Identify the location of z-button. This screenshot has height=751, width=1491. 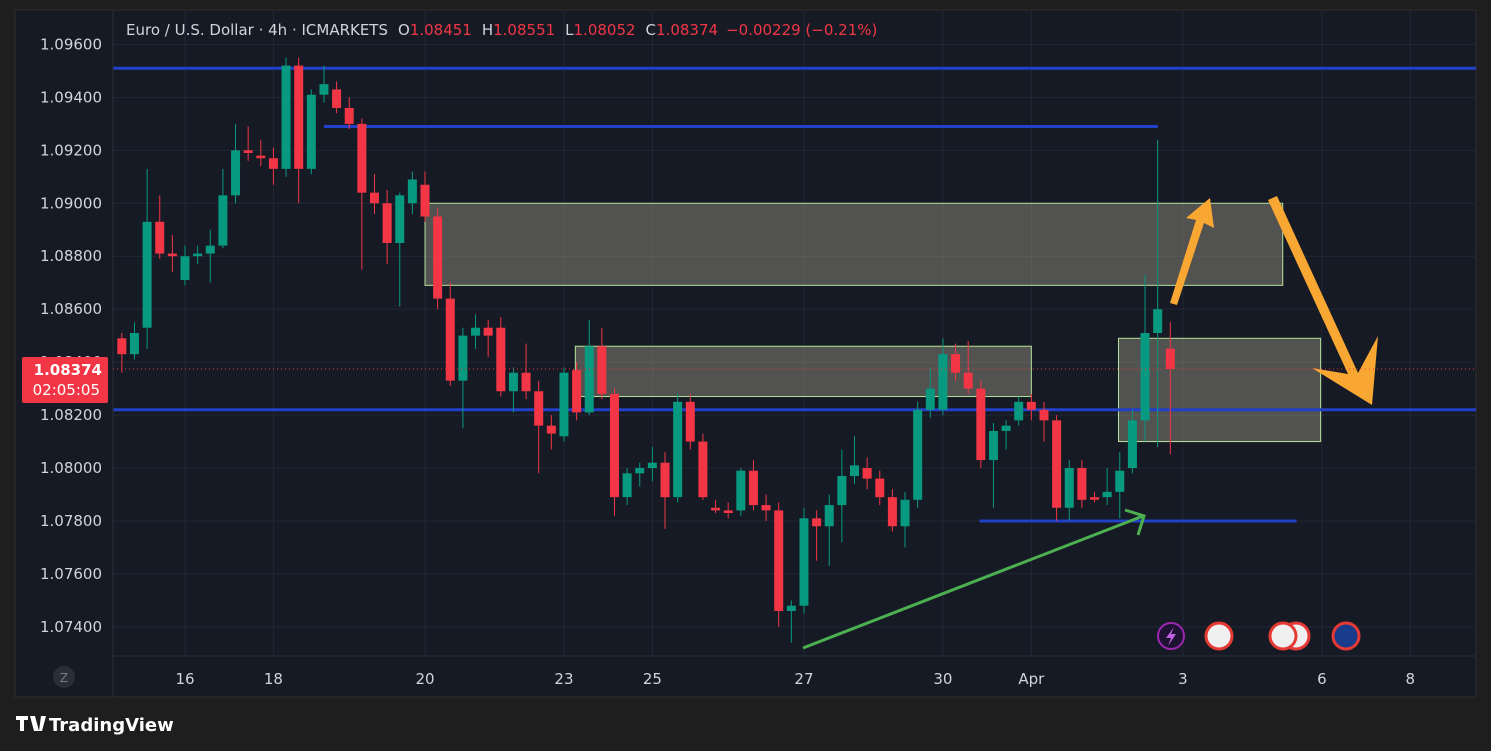
(64, 677).